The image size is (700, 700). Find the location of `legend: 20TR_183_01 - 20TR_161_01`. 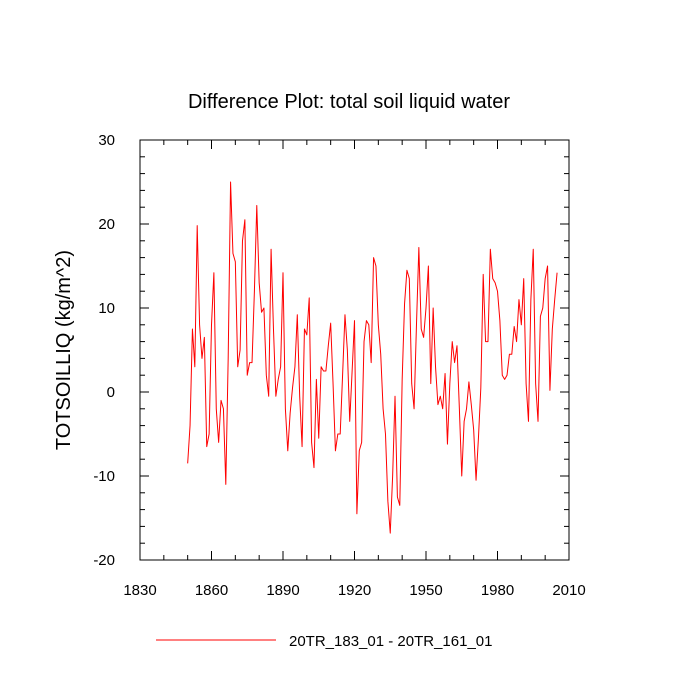

legend: 20TR_183_01 - 20TR_161_01 is located at coordinates (324, 641).